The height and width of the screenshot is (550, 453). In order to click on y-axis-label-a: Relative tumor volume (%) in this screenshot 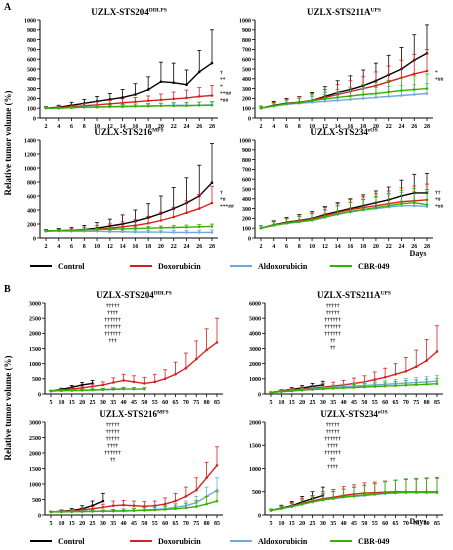, I will do `click(8, 142)`.